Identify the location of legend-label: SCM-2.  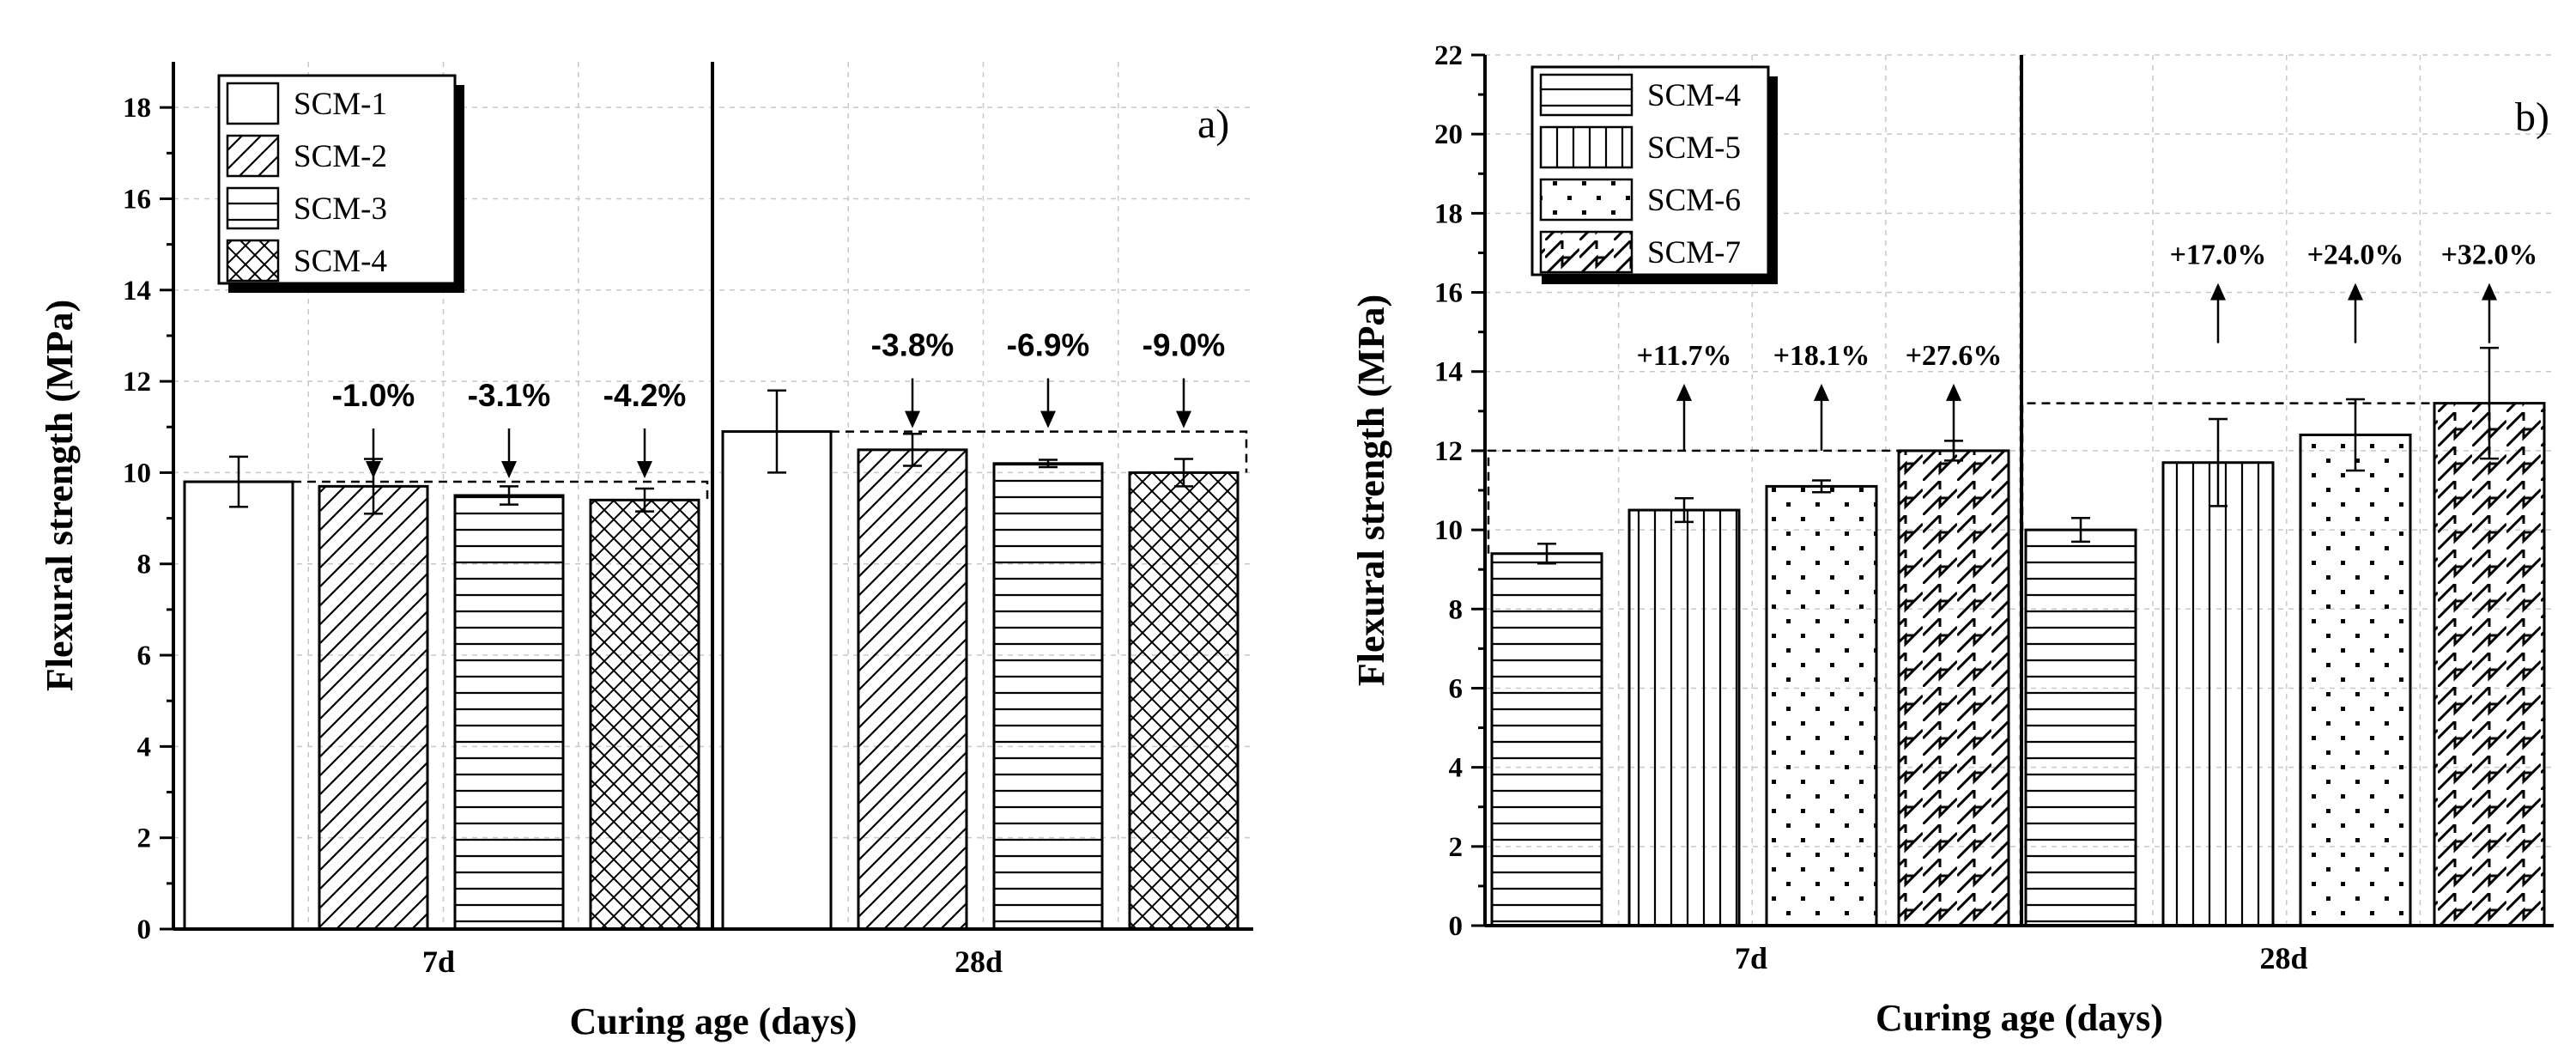
(340, 156).